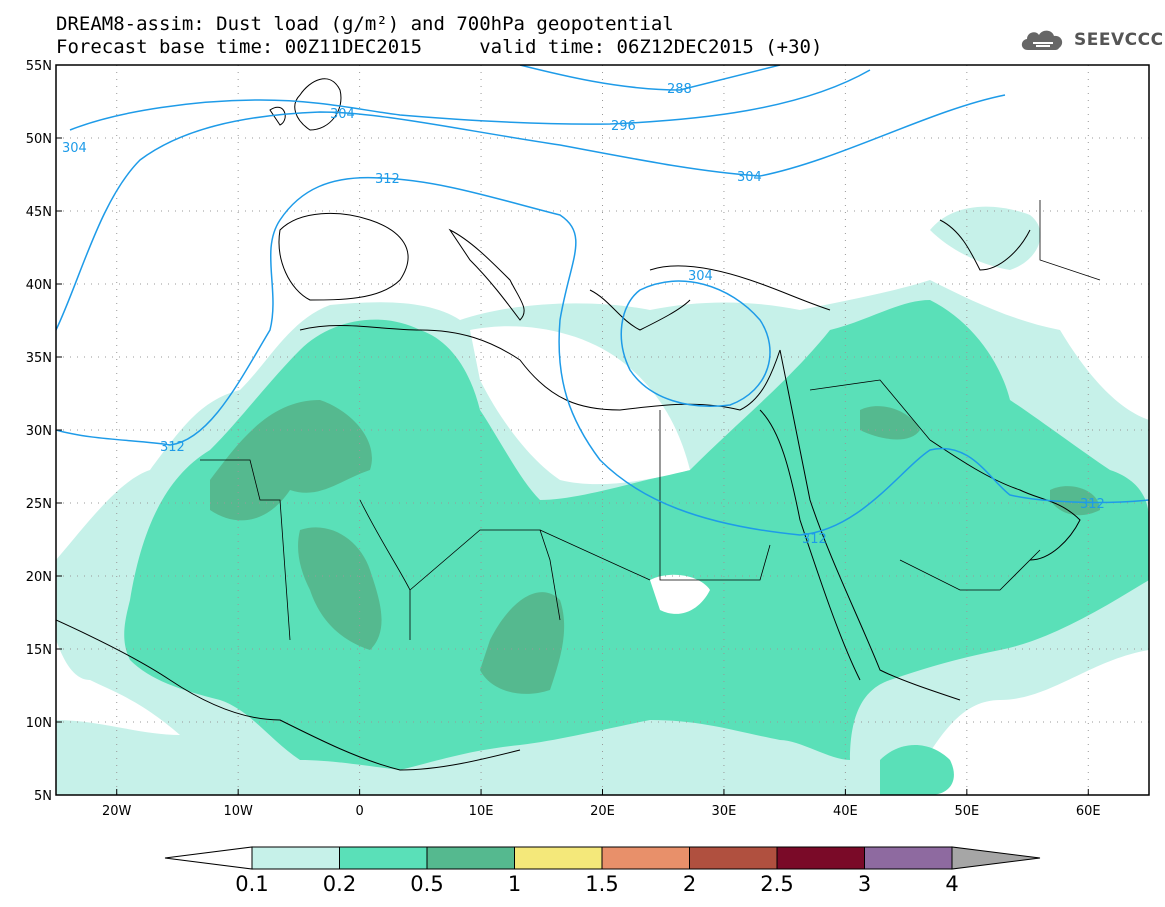 The height and width of the screenshot is (907, 1165). Describe the element at coordinates (359, 811) in the screenshot. I see `lon-label: 0` at that location.